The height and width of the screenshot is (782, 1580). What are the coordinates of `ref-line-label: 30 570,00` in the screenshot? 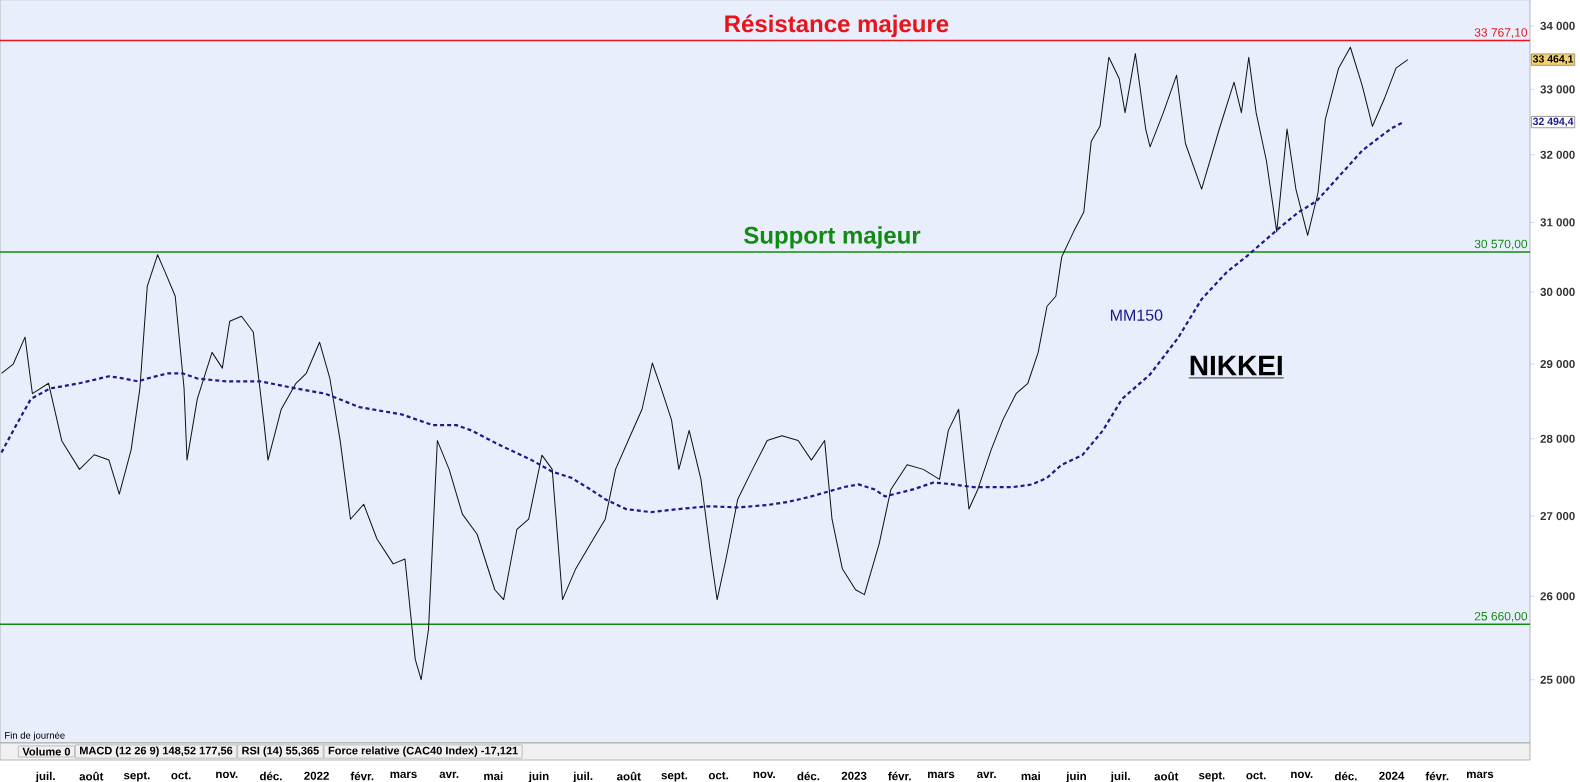 It's located at (1501, 244).